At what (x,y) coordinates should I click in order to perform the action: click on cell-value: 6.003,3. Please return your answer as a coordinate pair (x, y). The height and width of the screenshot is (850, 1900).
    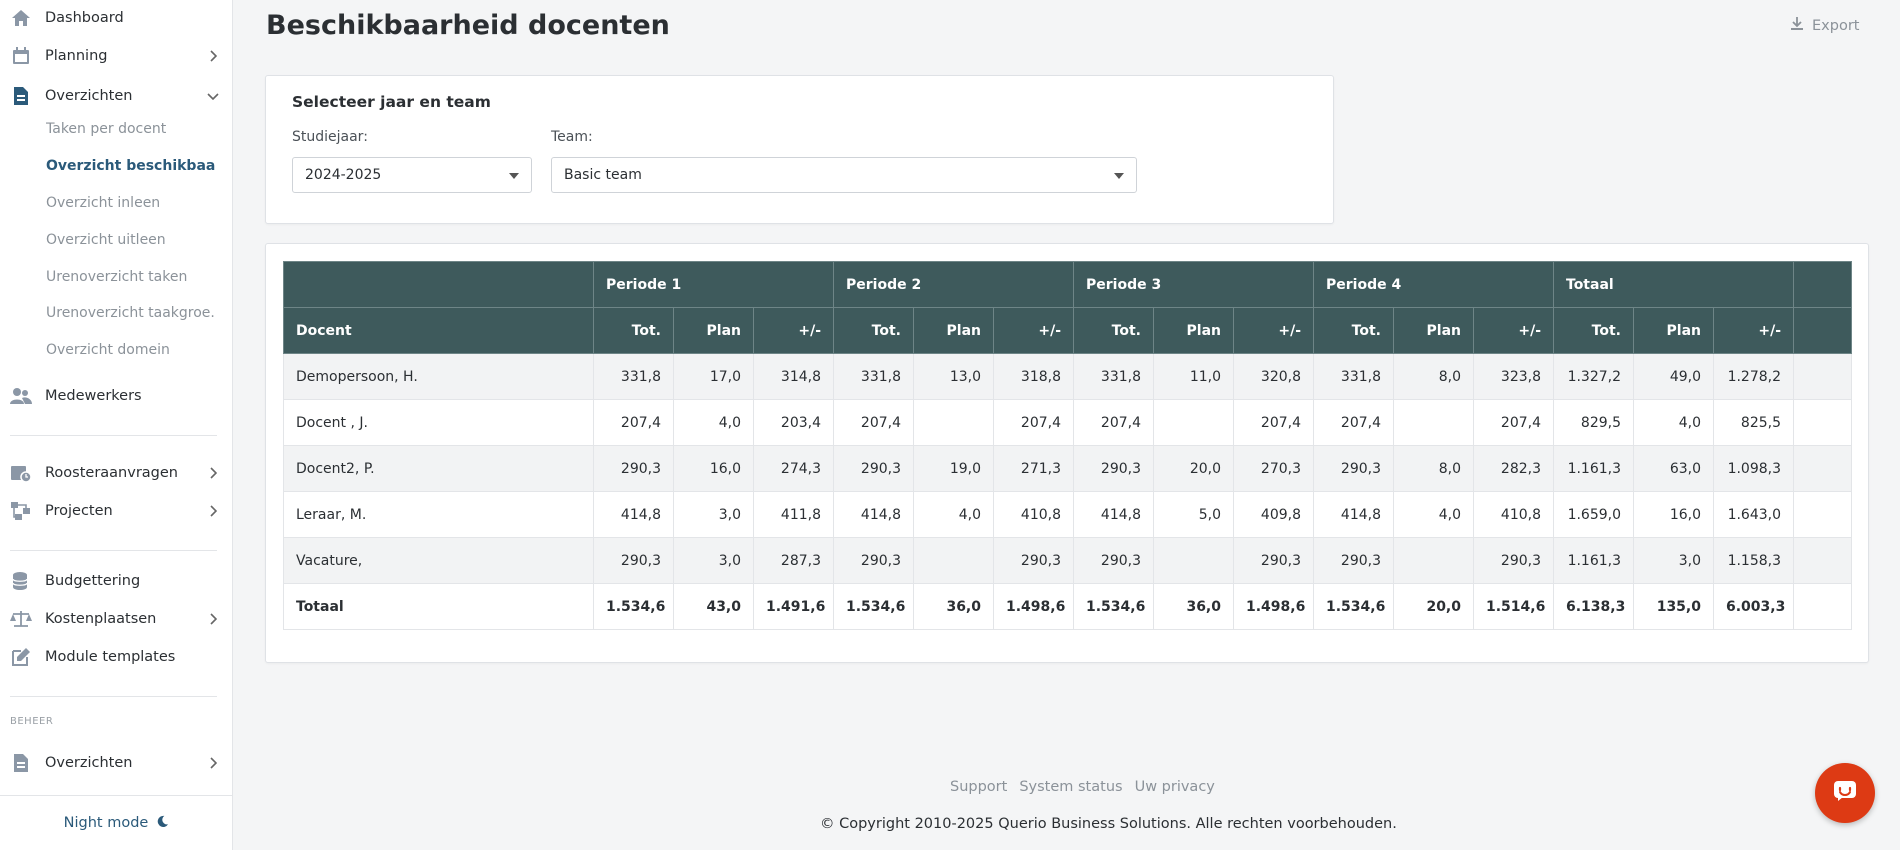
    Looking at the image, I should click on (1753, 606).